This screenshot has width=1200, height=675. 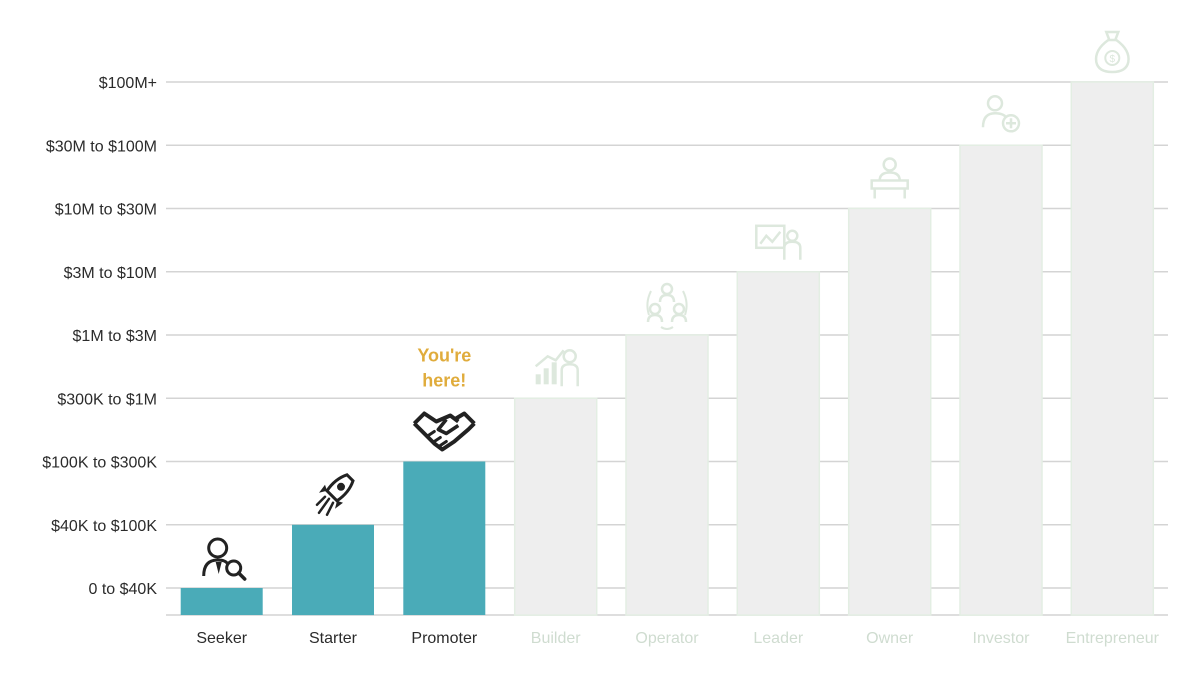 What do you see at coordinates (1113, 638) in the screenshot?
I see `x-tick-label: Entrepreneur` at bounding box center [1113, 638].